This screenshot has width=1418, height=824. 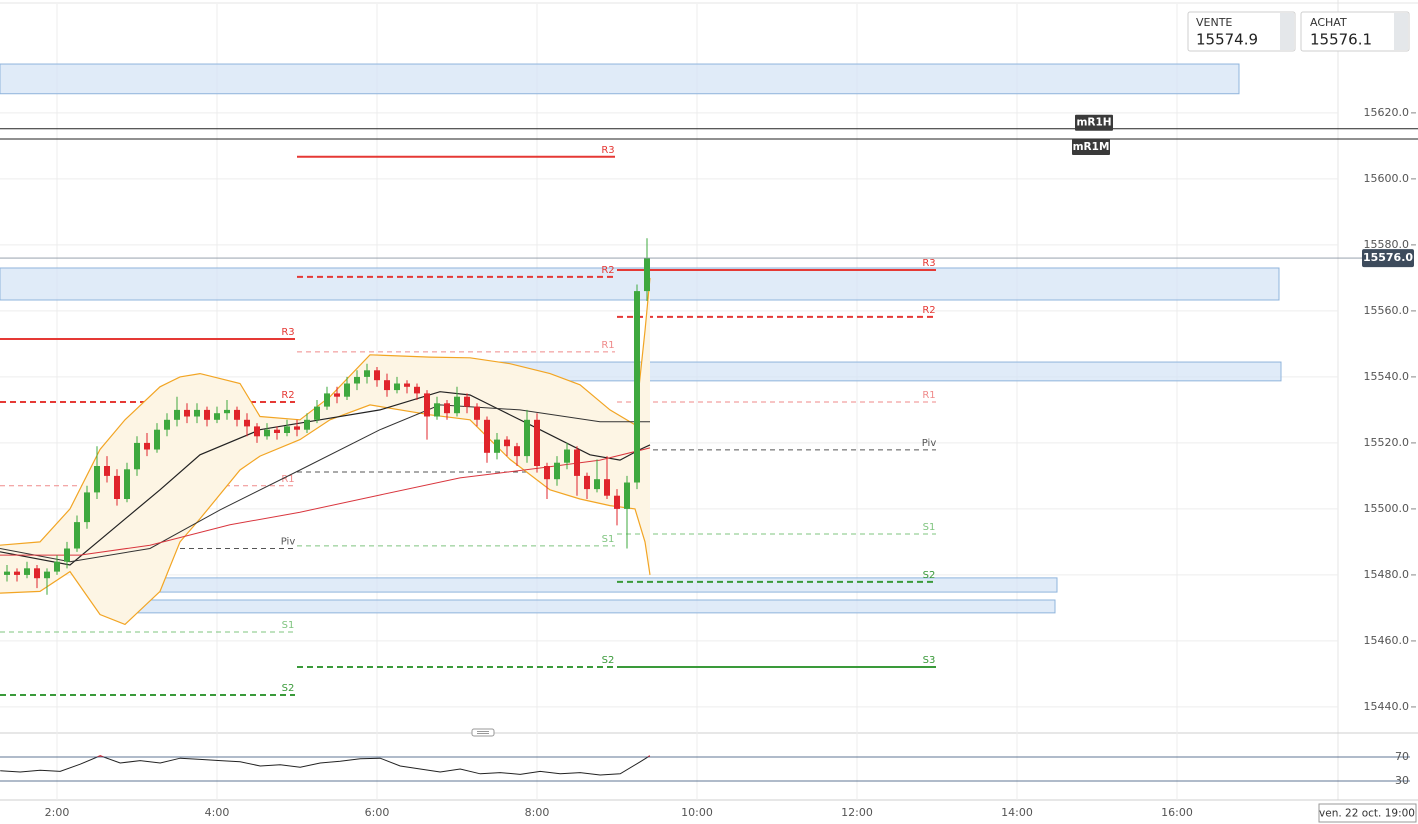 I want to click on band-lower, so click(x=325, y=515).